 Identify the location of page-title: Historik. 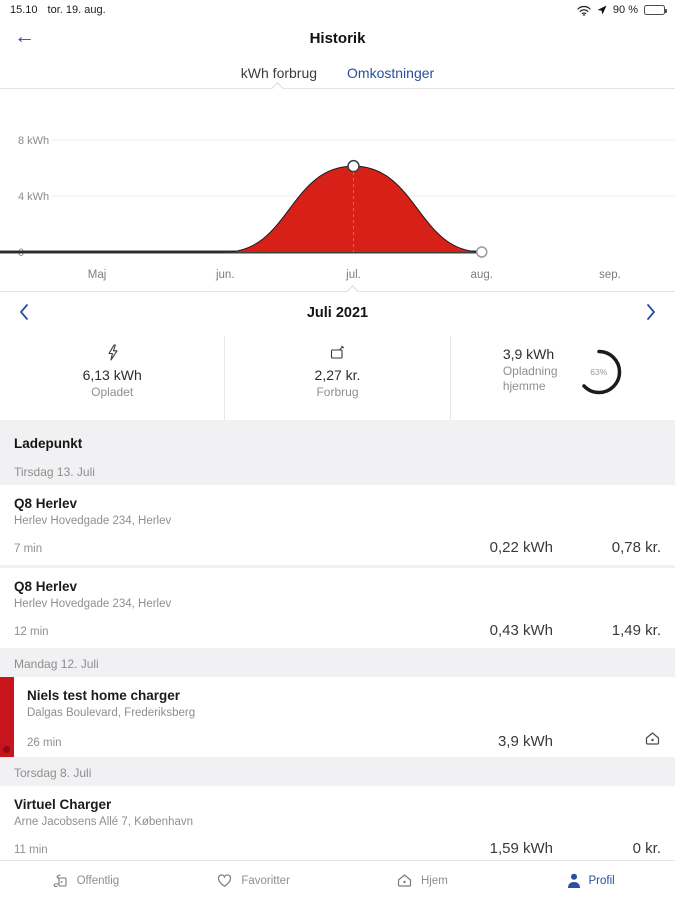
(337, 38).